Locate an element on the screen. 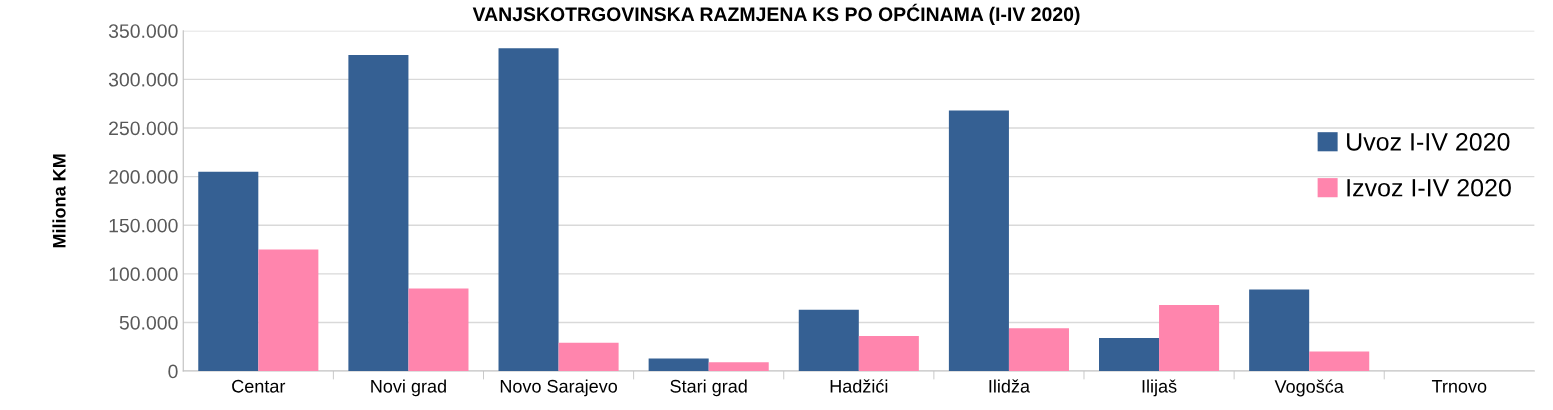 Image resolution: width=1553 pixels, height=410 pixels. y-tick-label: 150.000 is located at coordinates (143, 225).